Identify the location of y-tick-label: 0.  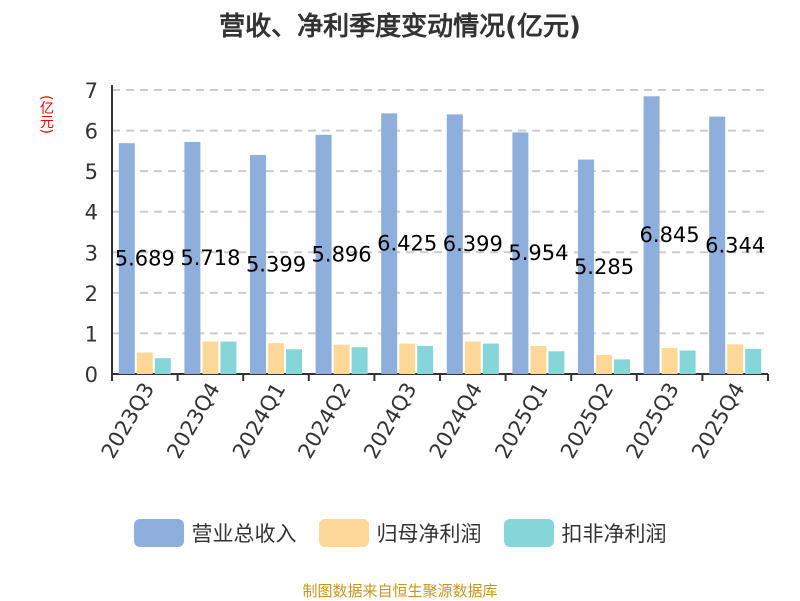
(91, 375).